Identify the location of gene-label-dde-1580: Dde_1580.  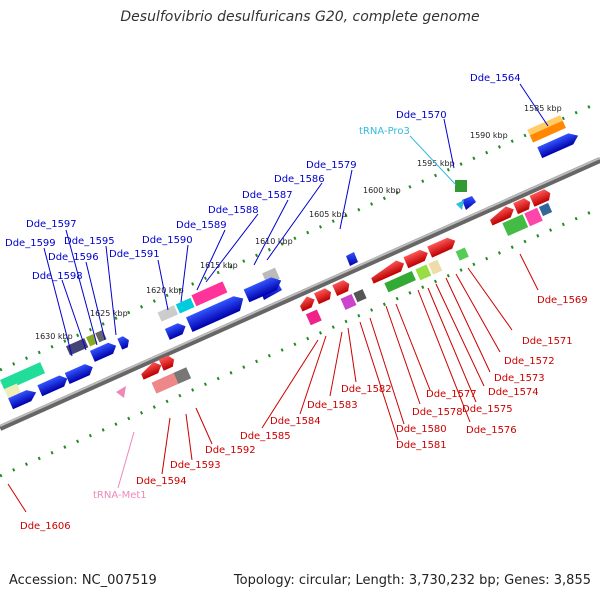
(421, 429).